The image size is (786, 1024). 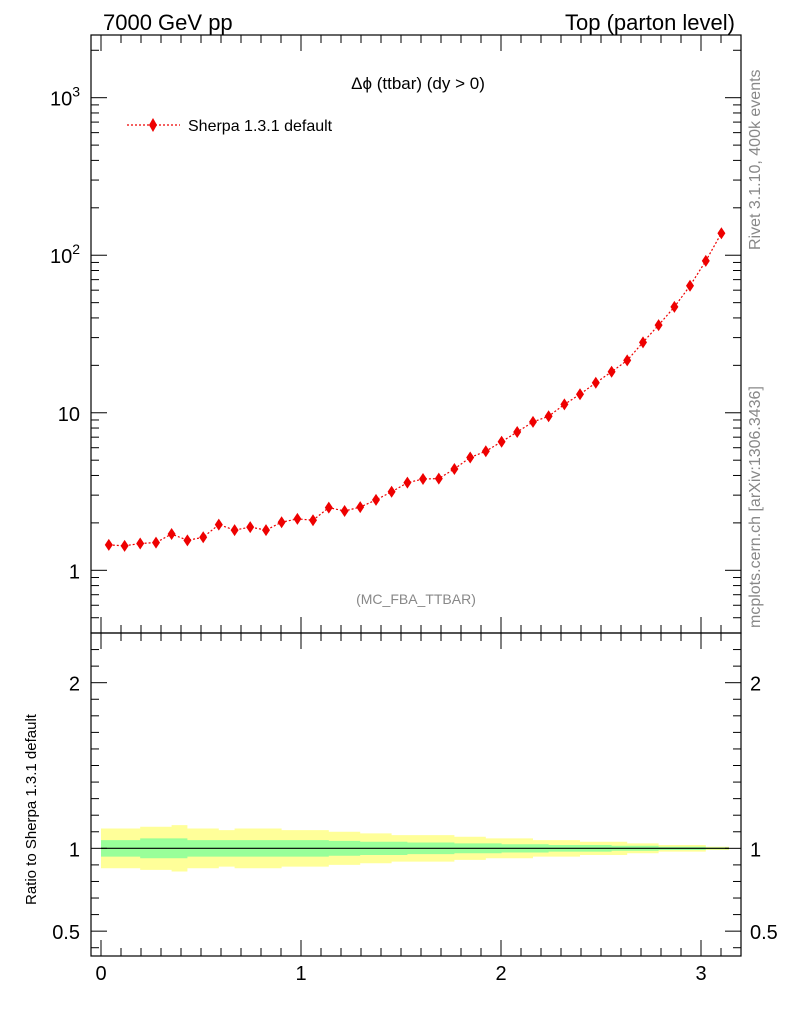 What do you see at coordinates (300, 974) in the screenshot?
I see `x-tick-label: 1` at bounding box center [300, 974].